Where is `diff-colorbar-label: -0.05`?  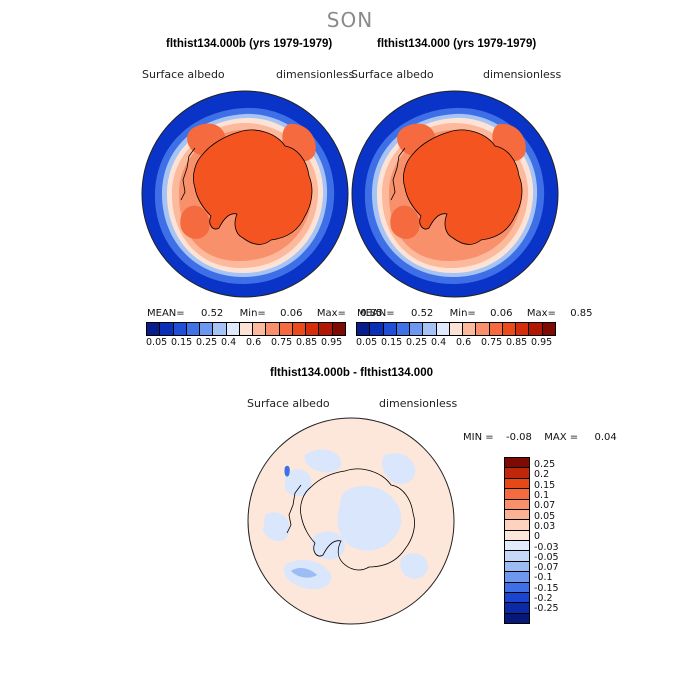
diff-colorbar-label: -0.05 is located at coordinates (546, 557).